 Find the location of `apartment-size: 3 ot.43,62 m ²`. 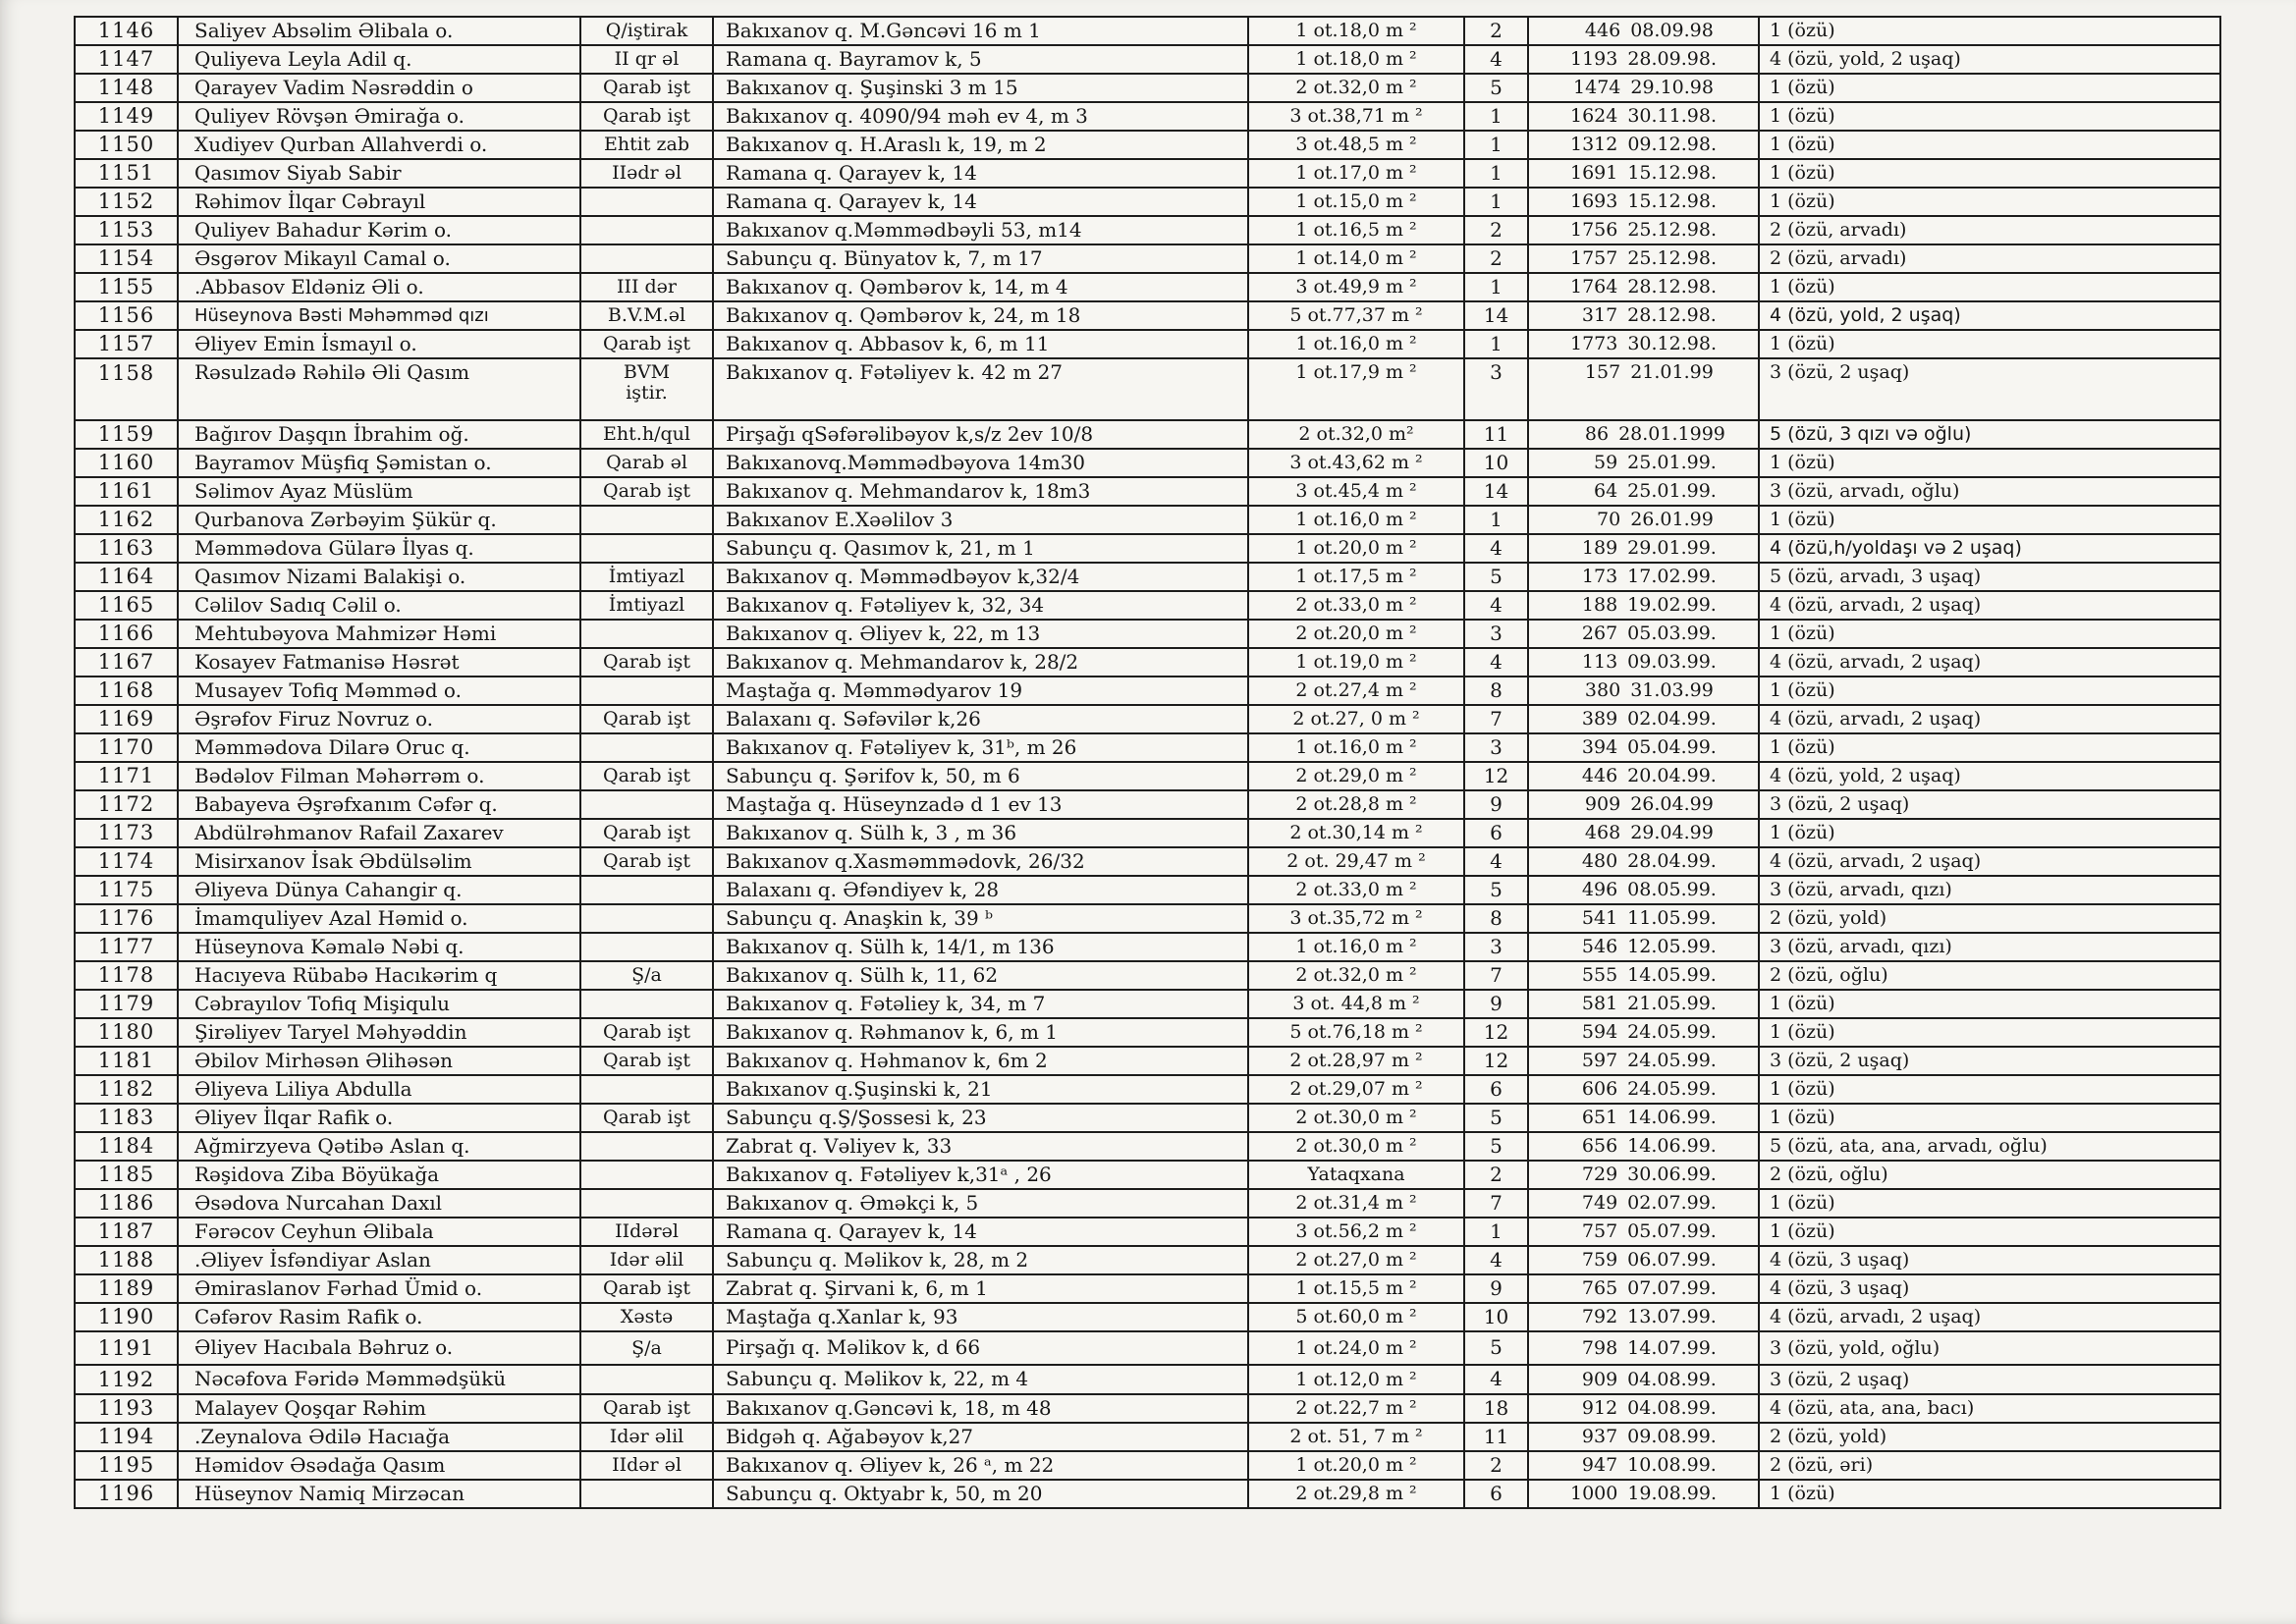

apartment-size: 3 ot.43,62 m ² is located at coordinates (1356, 463).